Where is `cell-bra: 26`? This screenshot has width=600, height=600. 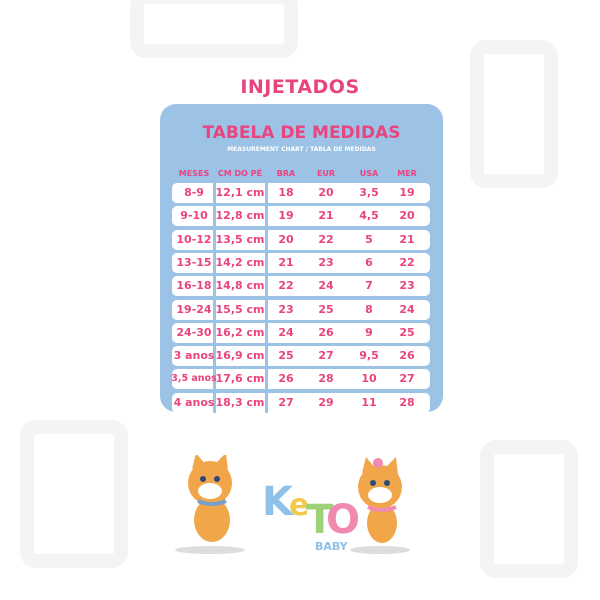 cell-bra: 26 is located at coordinates (286, 379).